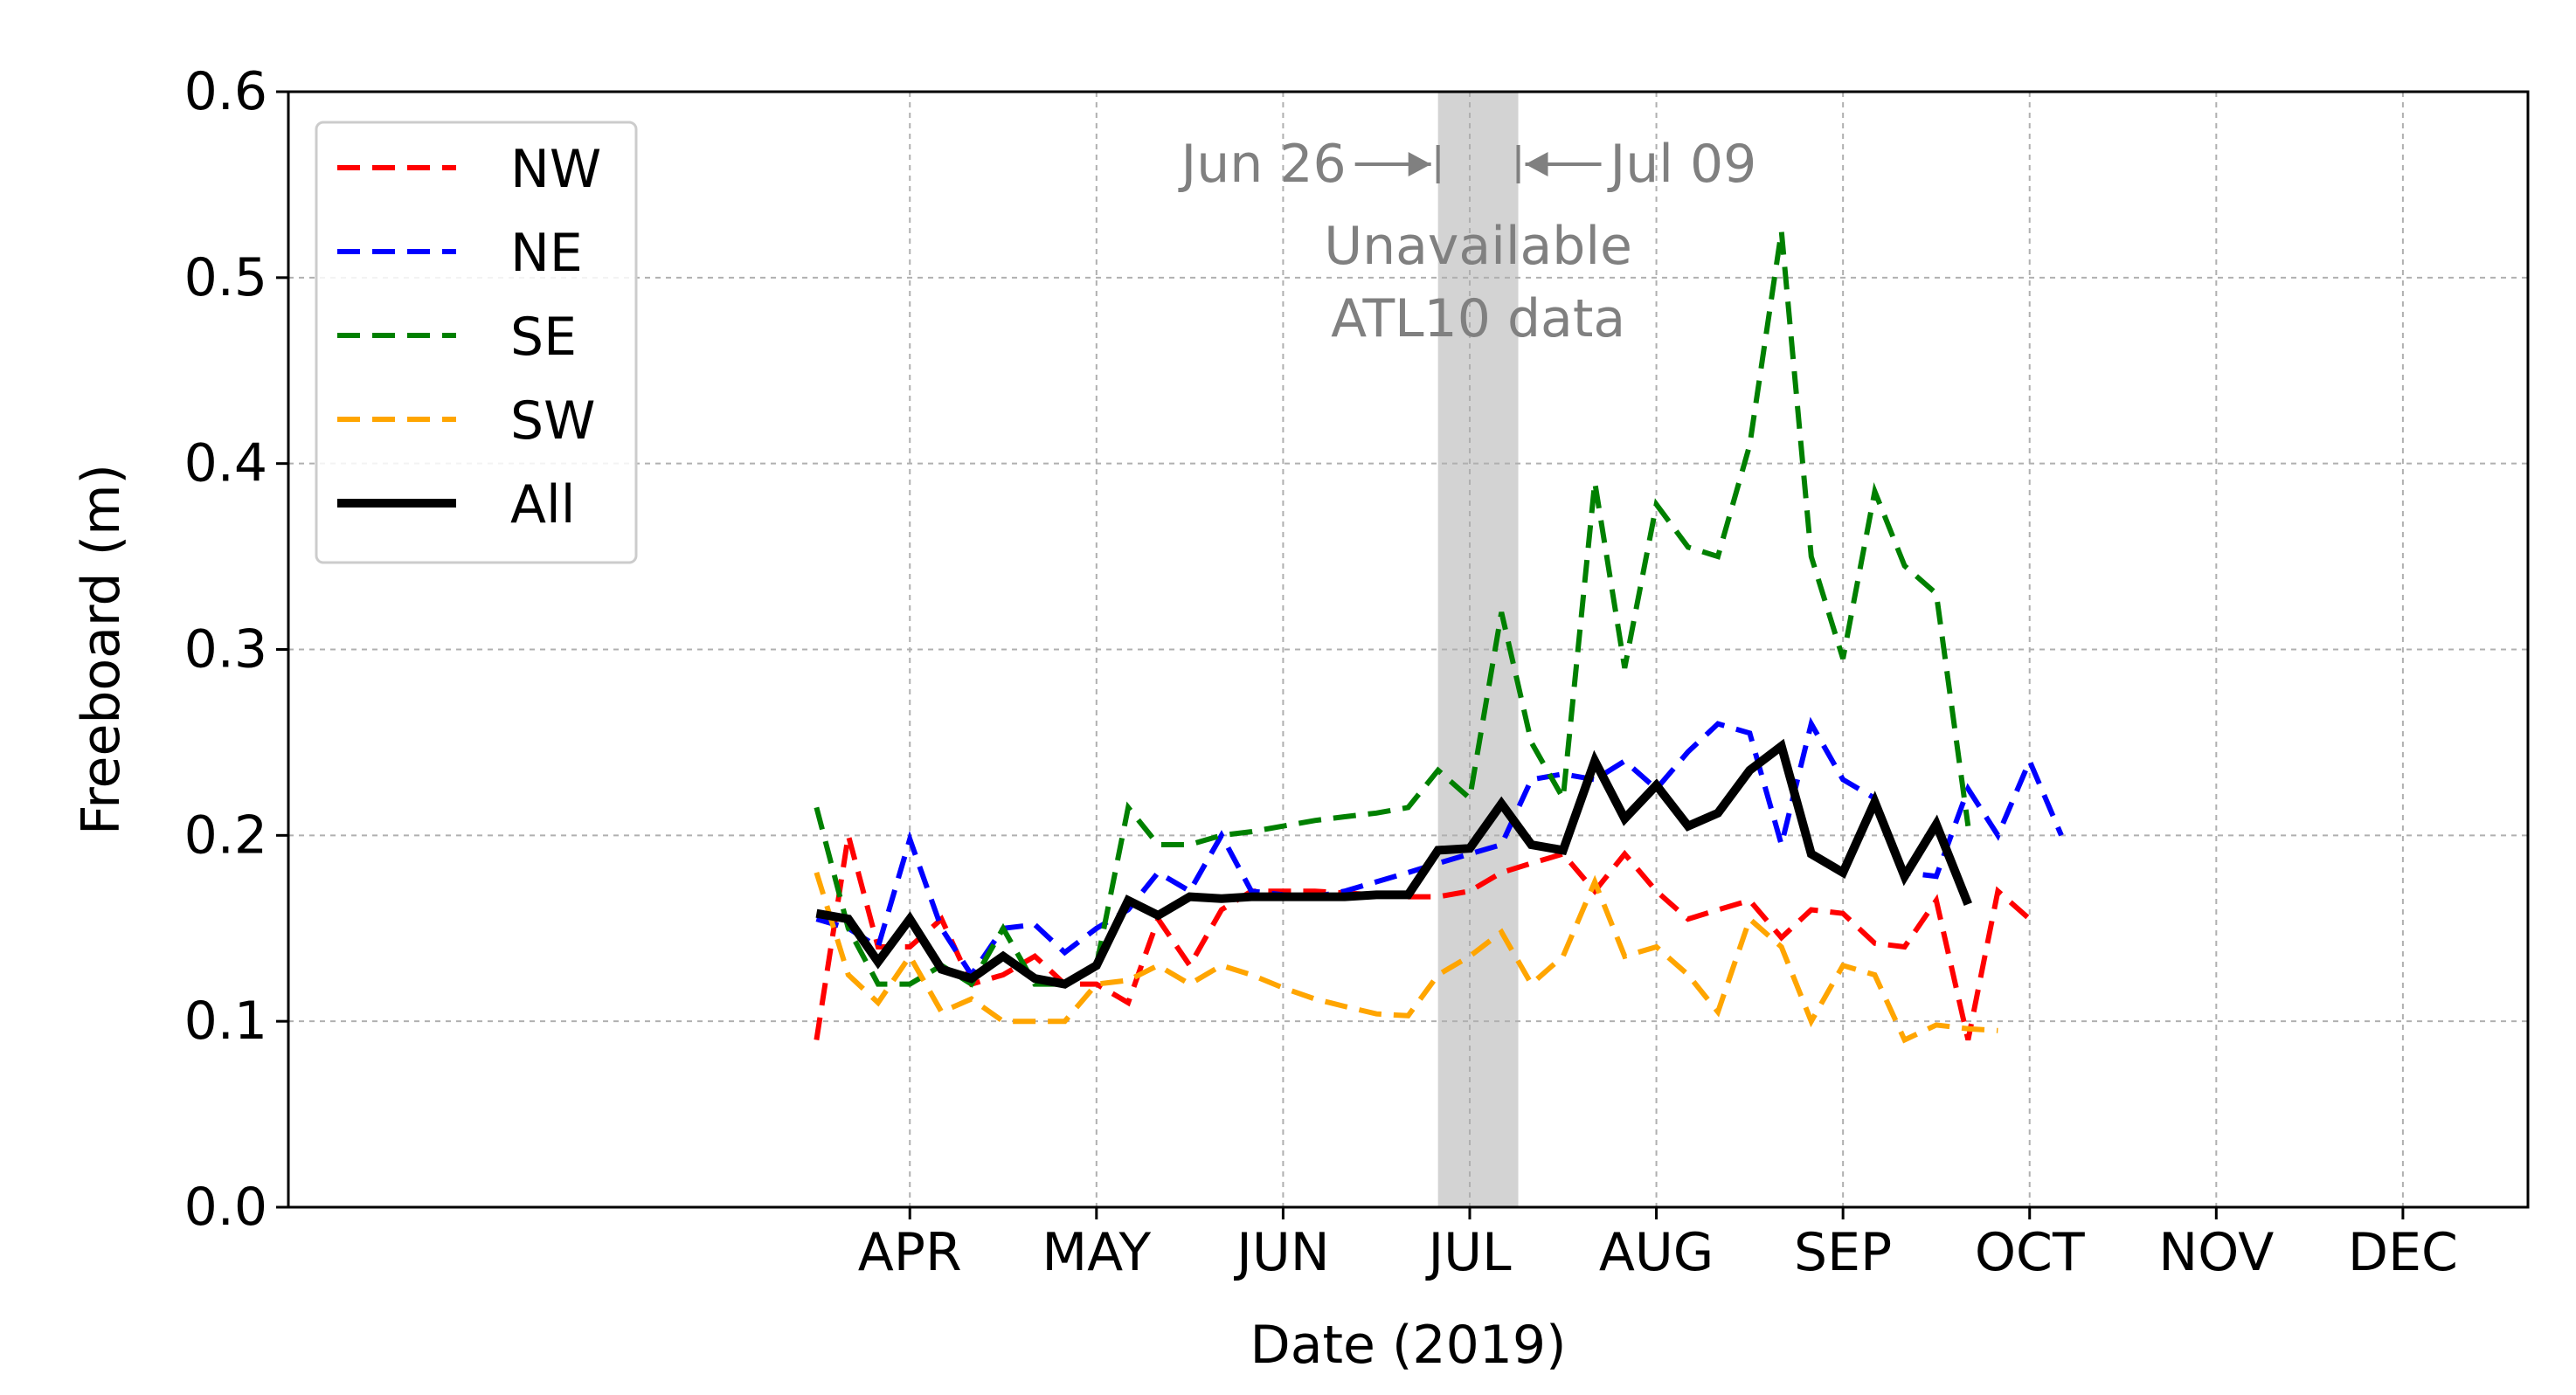 Image resolution: width=2576 pixels, height=1395 pixels. I want to click on legend-label-nw: NW, so click(555, 169).